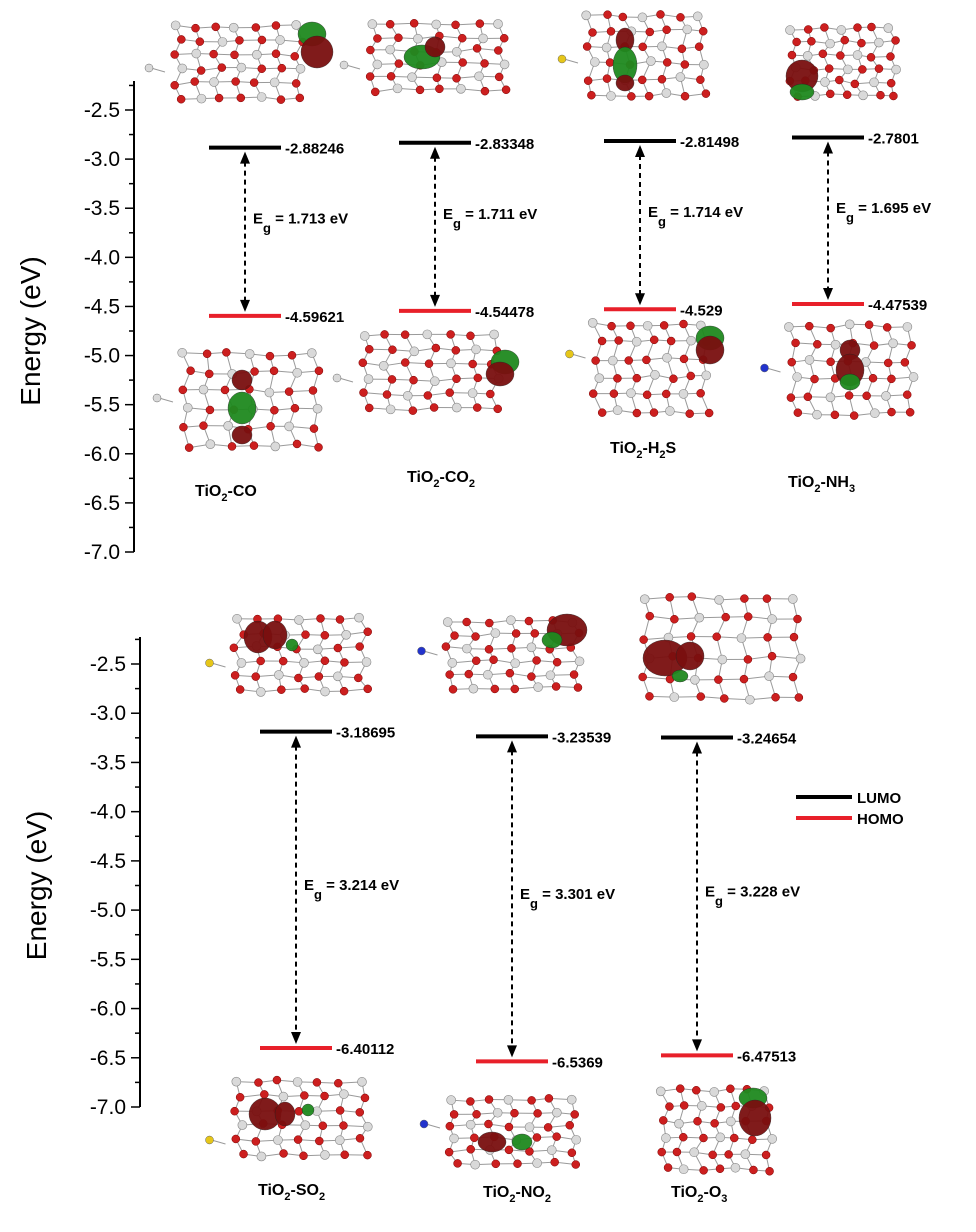 This screenshot has height=1232, width=976. I want to click on homo-value-label: -4.59621, so click(314, 317).